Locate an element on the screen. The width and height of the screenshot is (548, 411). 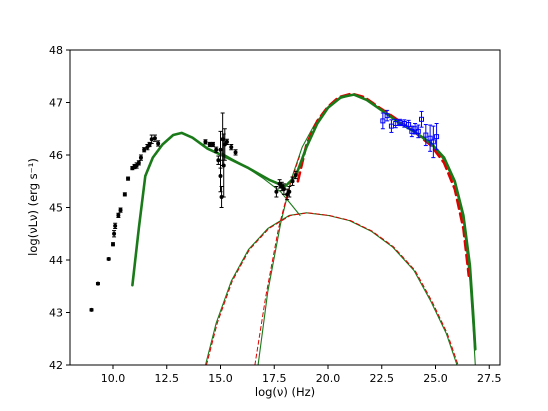
series-line-red-thin-dashed is located at coordinates (277, 259).